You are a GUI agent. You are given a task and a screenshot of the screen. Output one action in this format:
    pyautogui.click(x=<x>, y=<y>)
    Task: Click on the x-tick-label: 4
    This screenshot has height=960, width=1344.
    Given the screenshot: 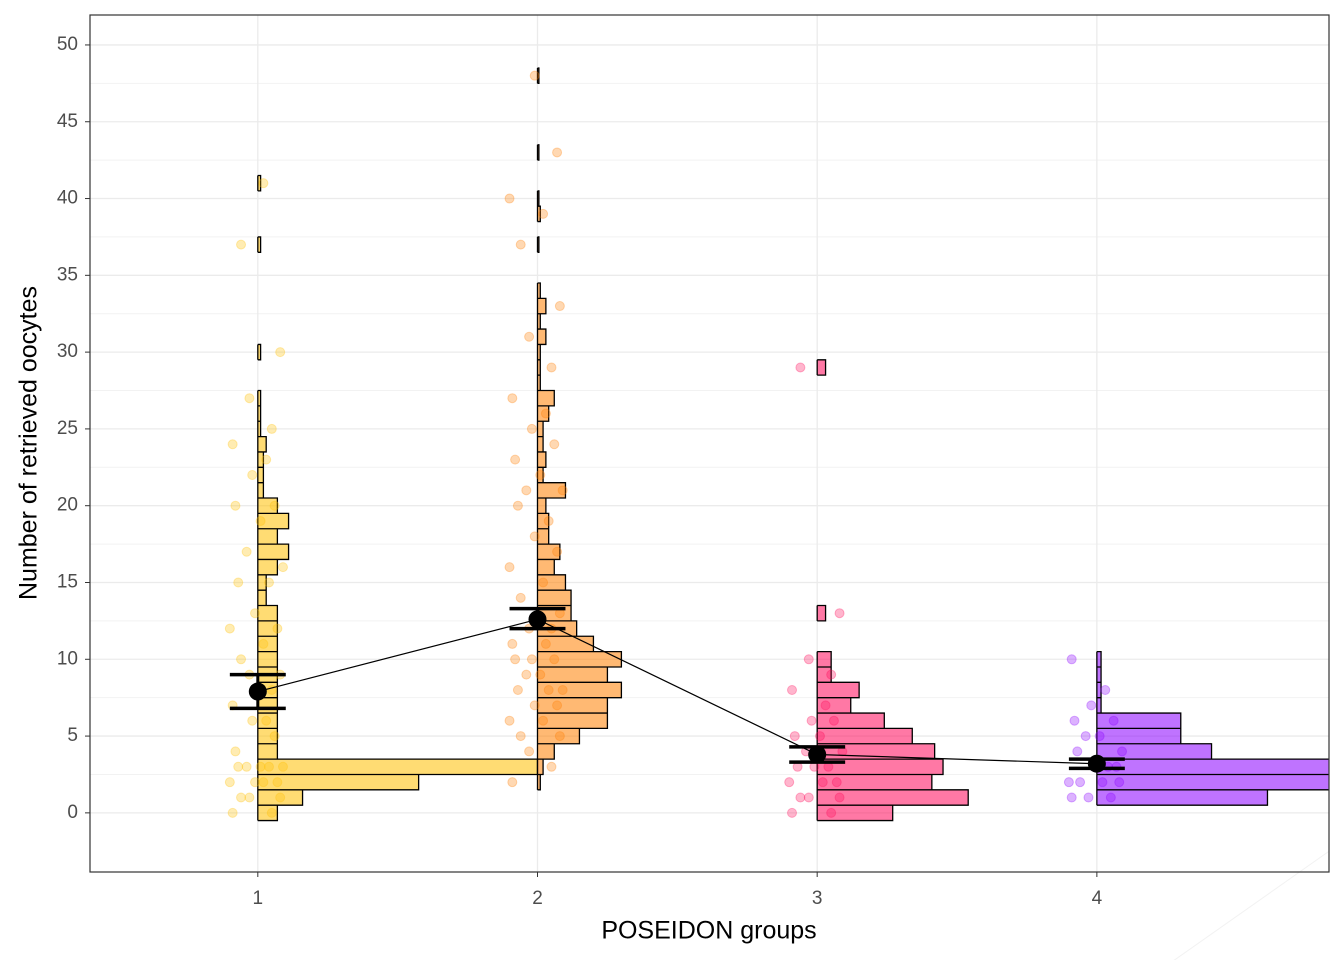 What is the action you would take?
    pyautogui.click(x=1097, y=898)
    